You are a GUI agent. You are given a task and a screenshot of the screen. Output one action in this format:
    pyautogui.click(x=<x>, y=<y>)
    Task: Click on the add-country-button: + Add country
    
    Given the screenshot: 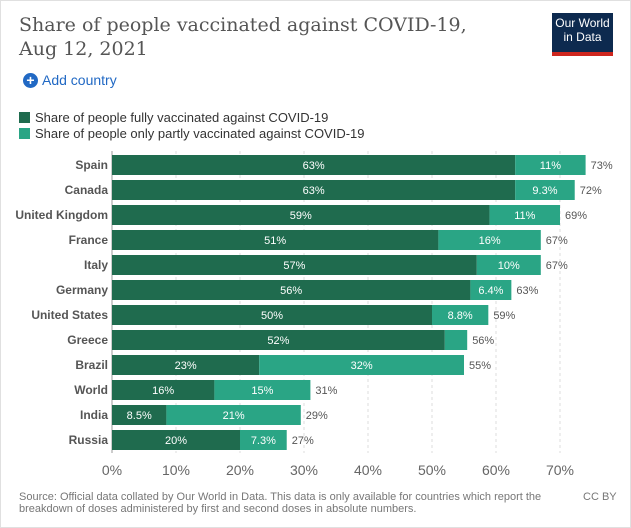 What is the action you would take?
    pyautogui.click(x=70, y=80)
    